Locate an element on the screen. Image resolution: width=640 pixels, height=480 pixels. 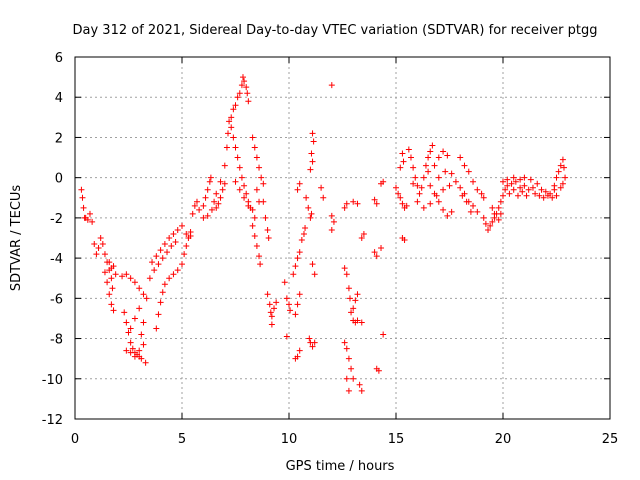
y-axis-label: SDTVAR / TECUs is located at coordinates (16, 238).